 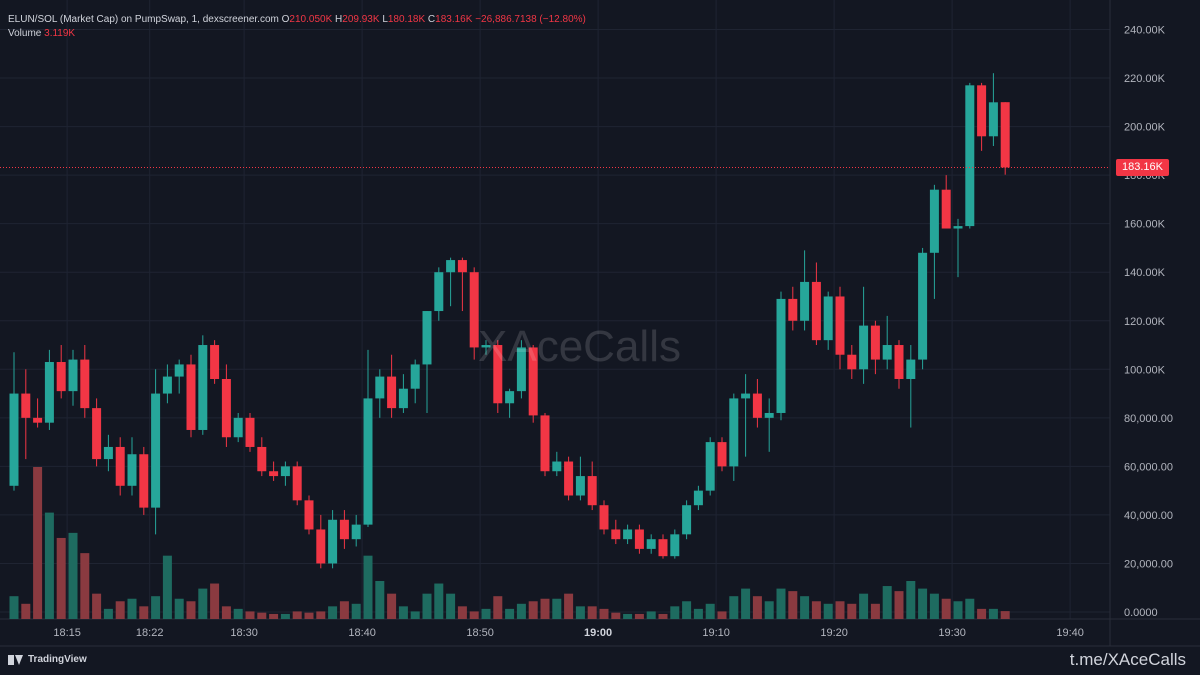 I want to click on credit-link: t.me/XAceCalls, so click(x=1127, y=659).